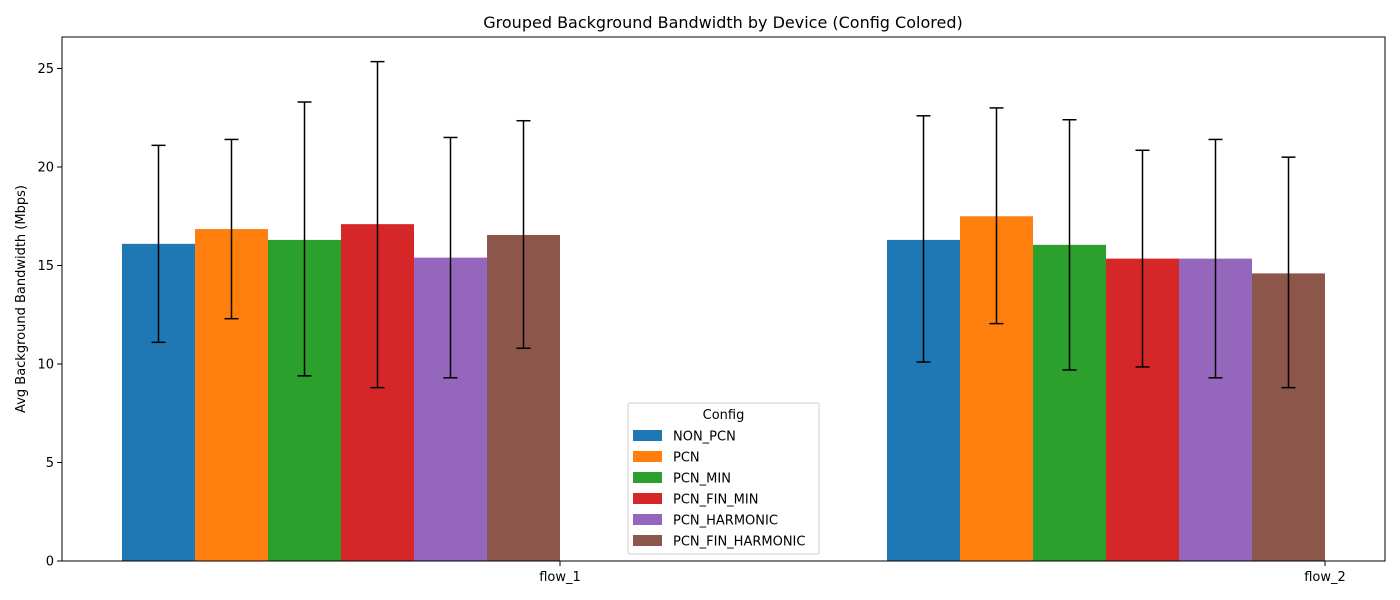  I want to click on legend-swatch-pcn_min, so click(647, 477).